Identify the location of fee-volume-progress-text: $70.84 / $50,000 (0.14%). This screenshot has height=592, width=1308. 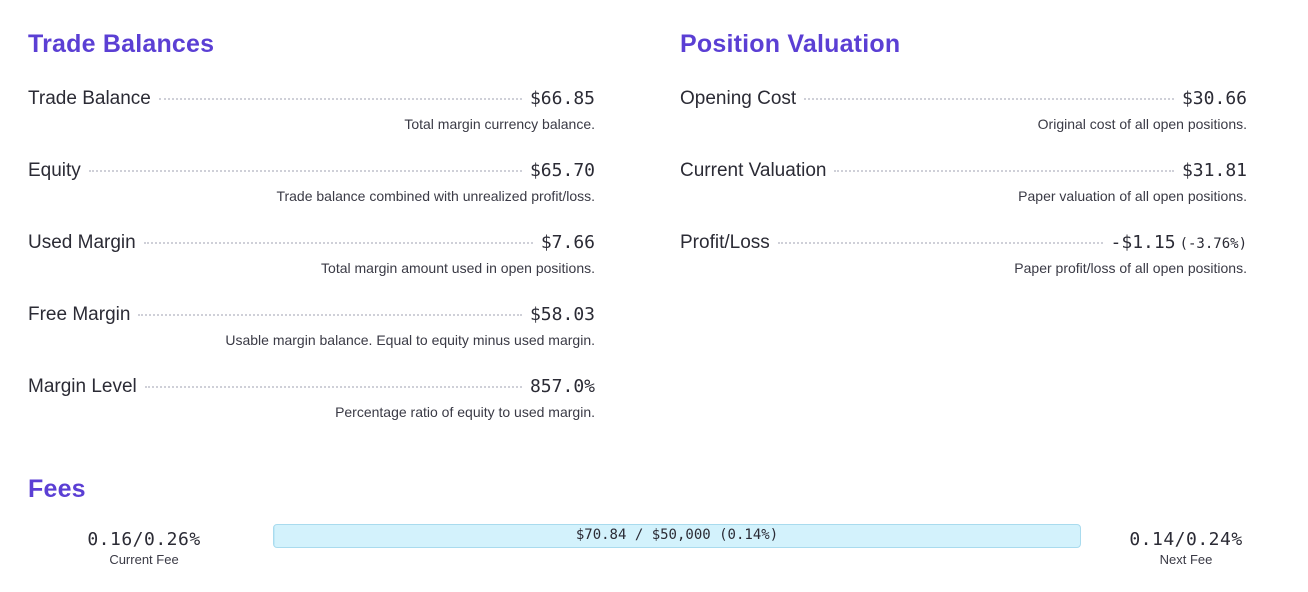
(677, 535).